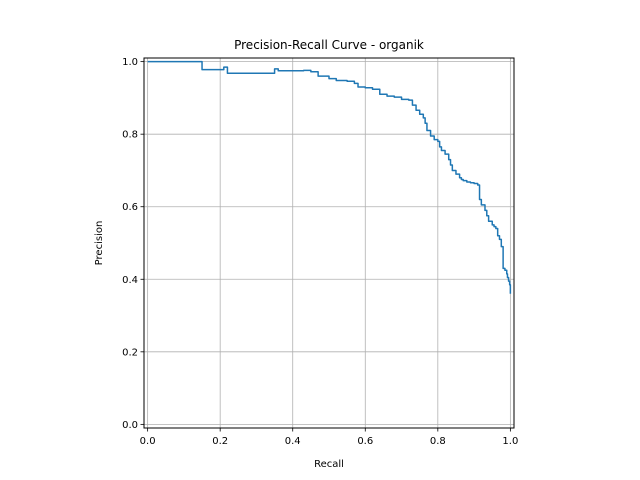  I want to click on y-tick-label: 0.0, so click(130, 425).